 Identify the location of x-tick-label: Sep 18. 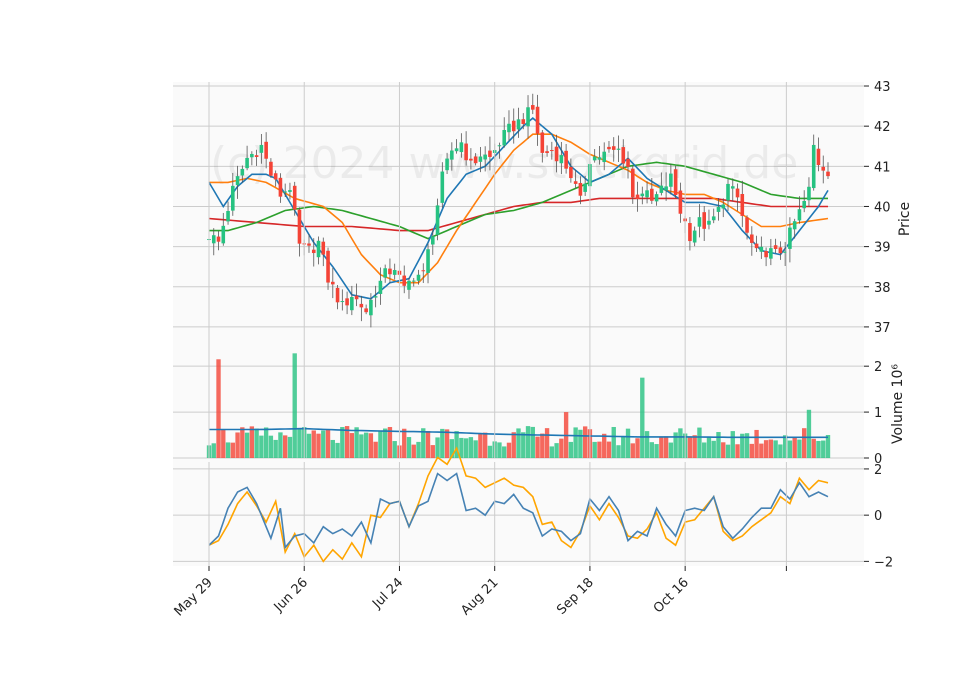
(575, 596).